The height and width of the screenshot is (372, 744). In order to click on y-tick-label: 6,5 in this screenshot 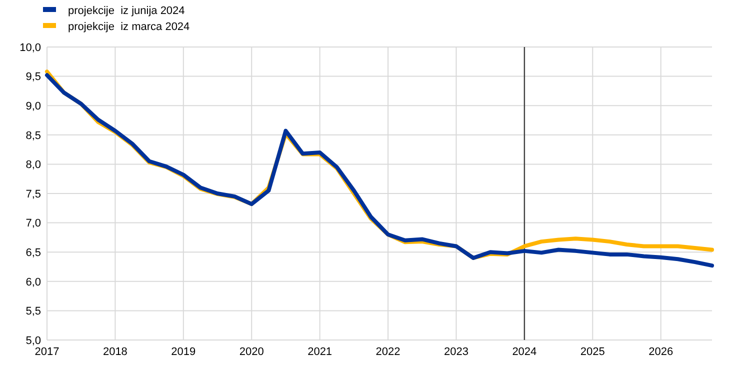, I will do `click(33, 252)`.